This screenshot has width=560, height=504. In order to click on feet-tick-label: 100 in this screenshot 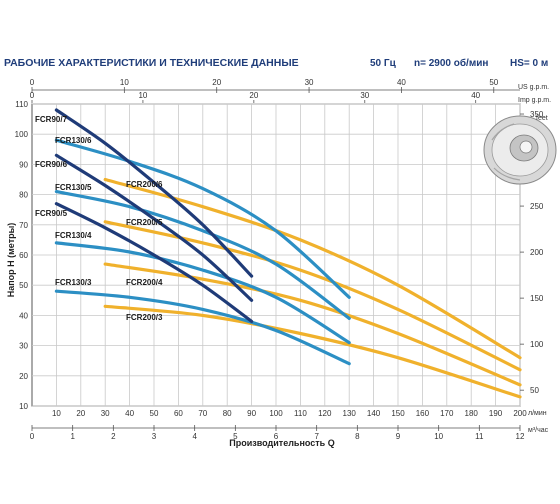, I will do `click(537, 344)`.